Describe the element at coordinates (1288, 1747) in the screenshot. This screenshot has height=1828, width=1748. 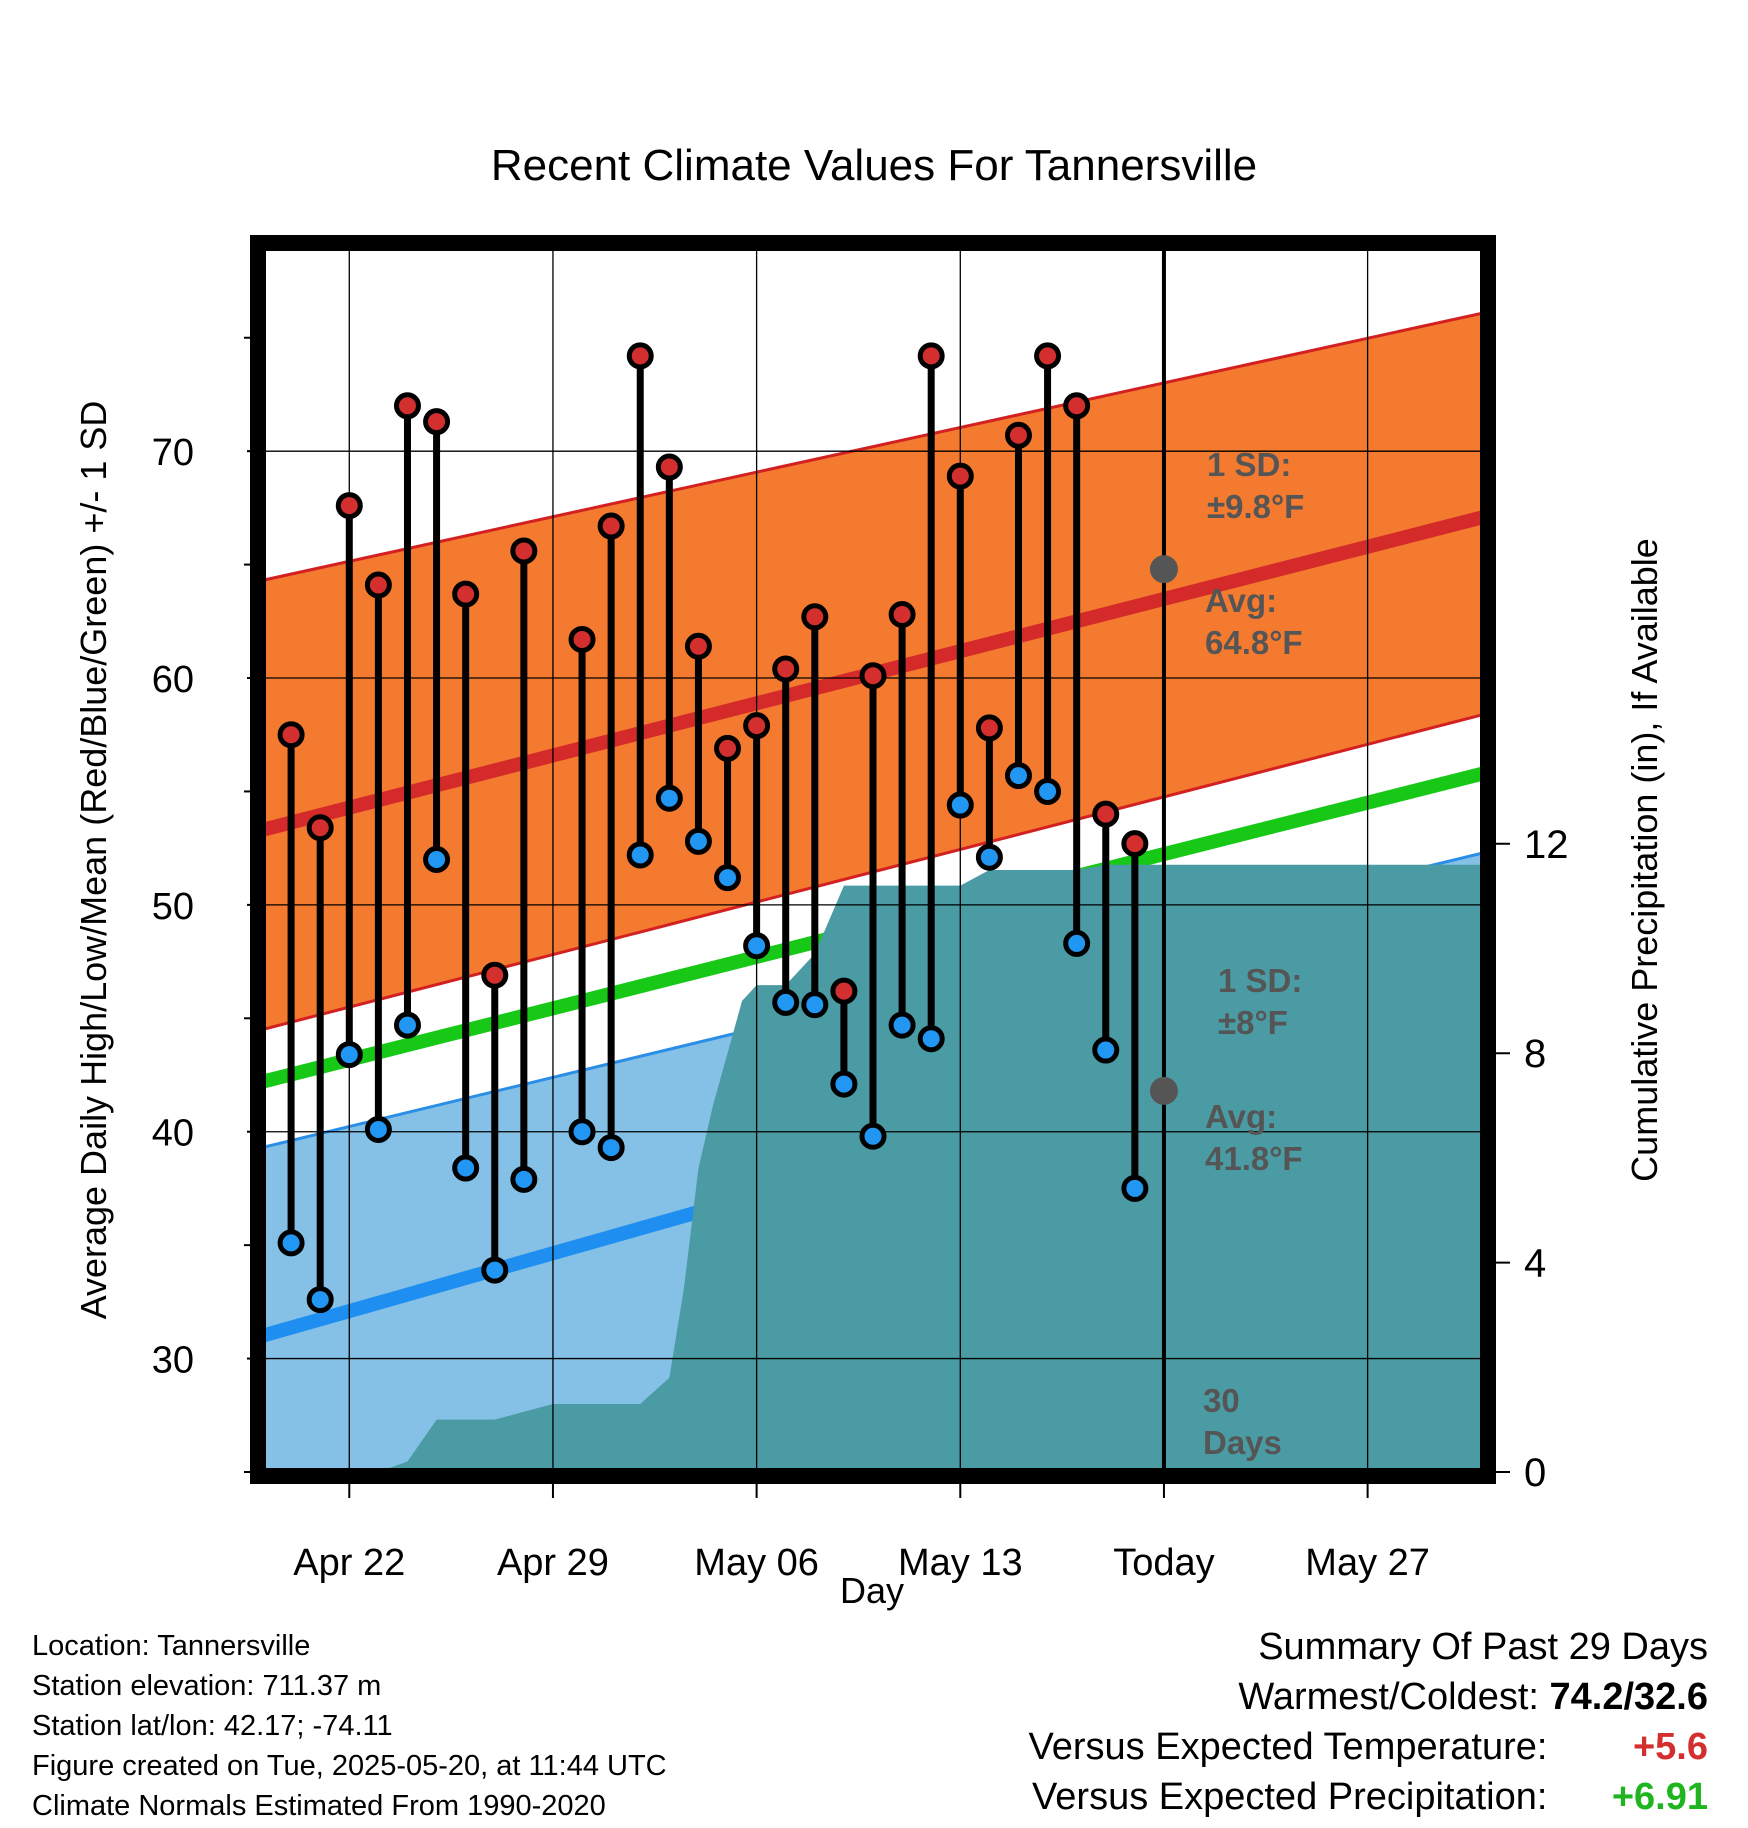
I see `temp-label: Versus Expected Temperature:` at that location.